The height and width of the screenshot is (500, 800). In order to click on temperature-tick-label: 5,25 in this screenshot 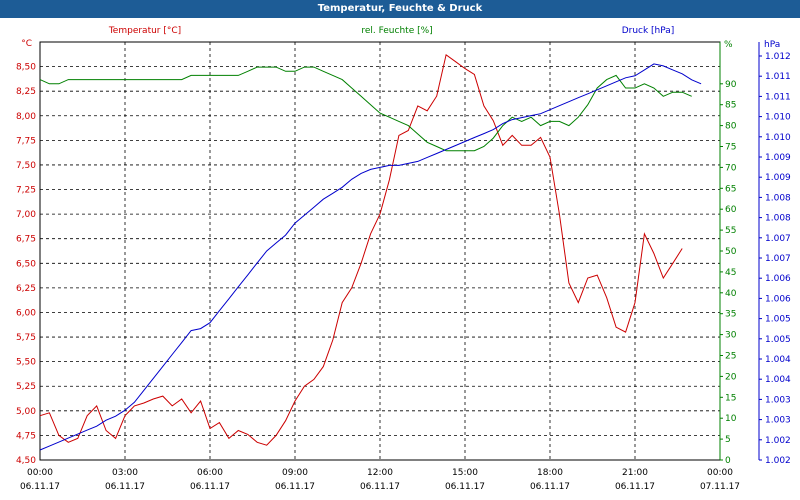, I will do `click(26, 387)`.